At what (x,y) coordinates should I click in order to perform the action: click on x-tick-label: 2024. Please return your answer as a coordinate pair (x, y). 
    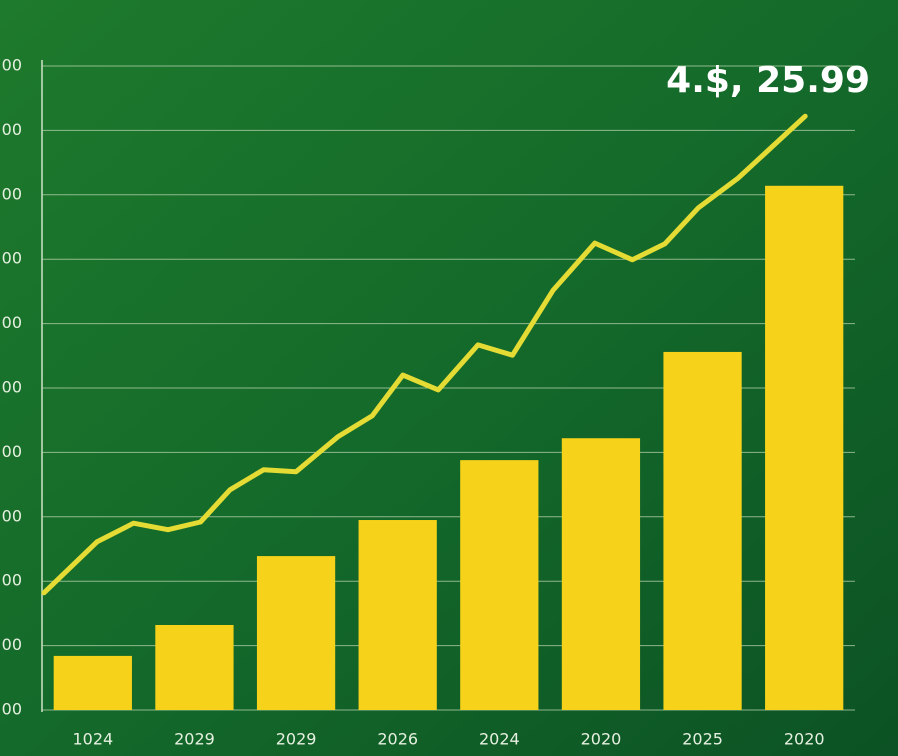
    Looking at the image, I should click on (499, 739).